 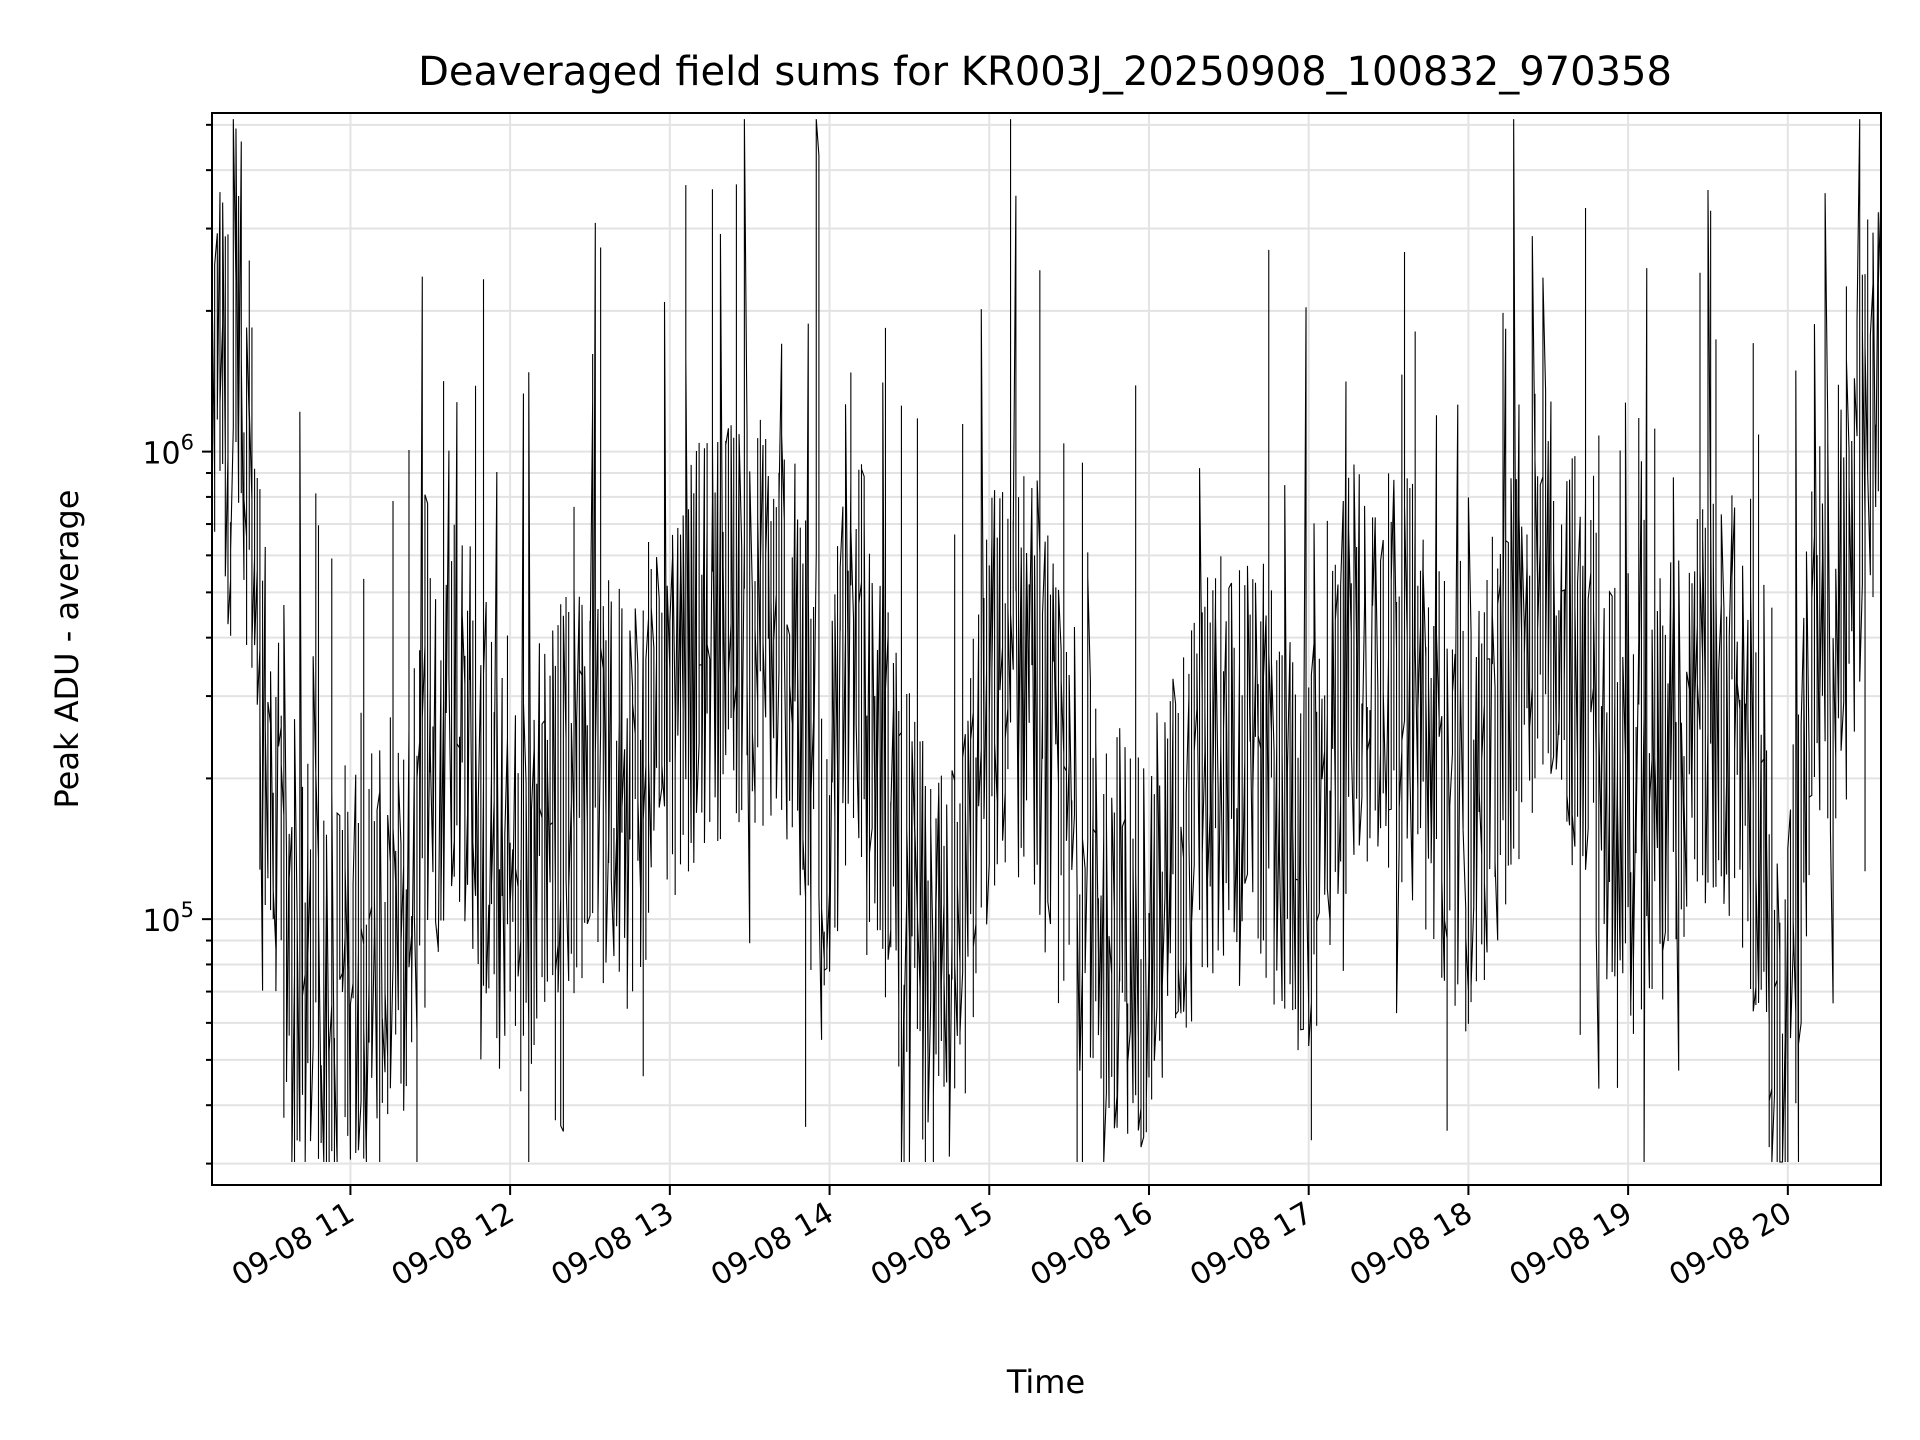 I want to click on x-tick-label: 09-08 12, so click(x=453, y=1245).